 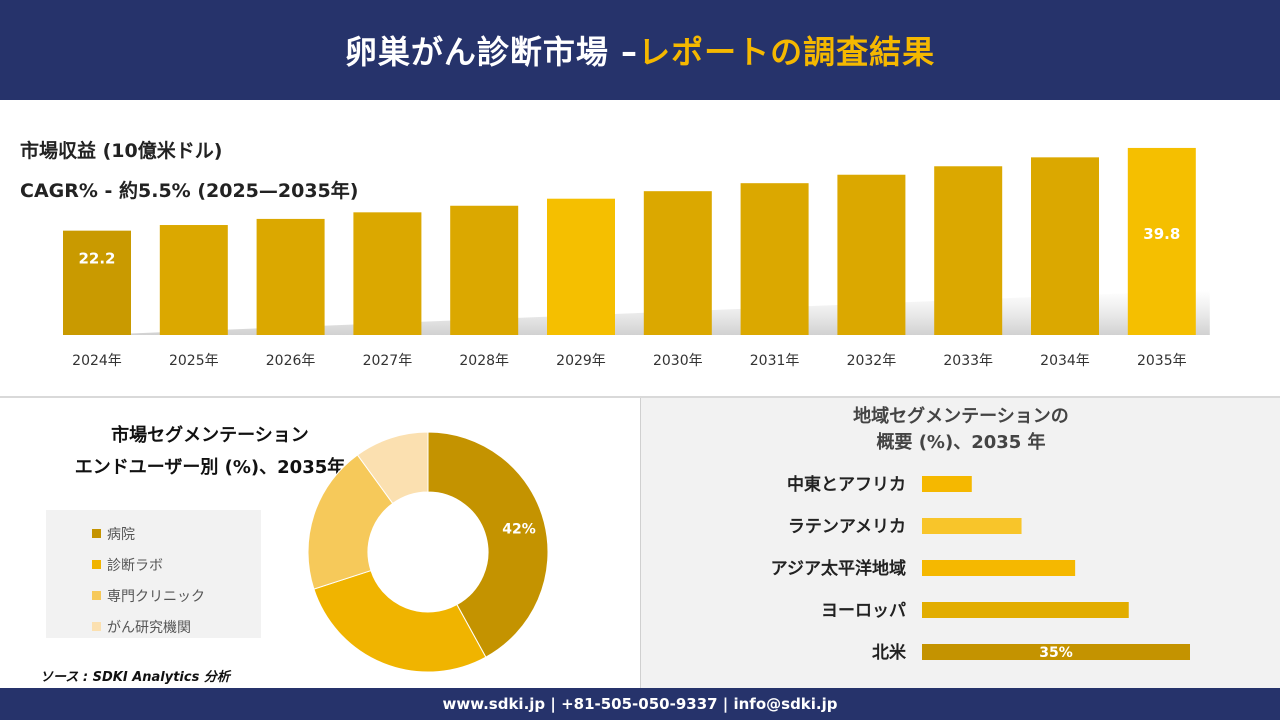 I want to click on bar-data-label: 39.8, so click(x=1161, y=234).